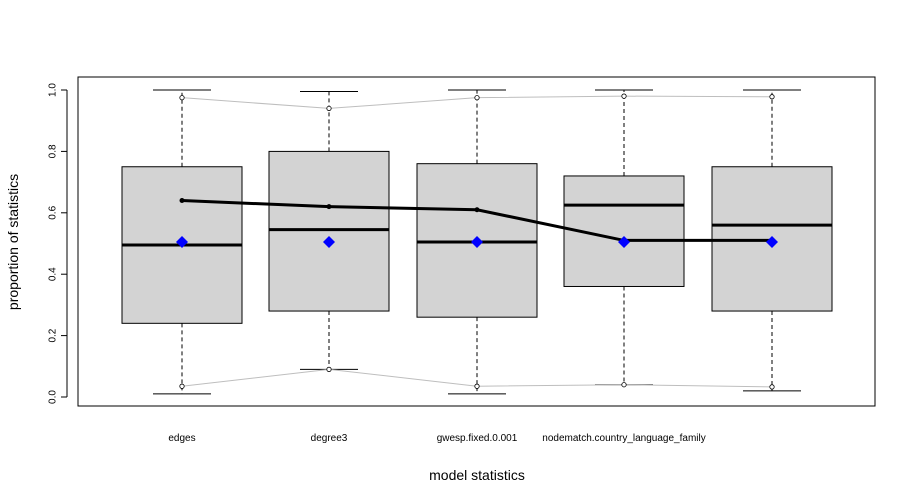  I want to click on y-tick-label: 0.8, so click(53, 151).